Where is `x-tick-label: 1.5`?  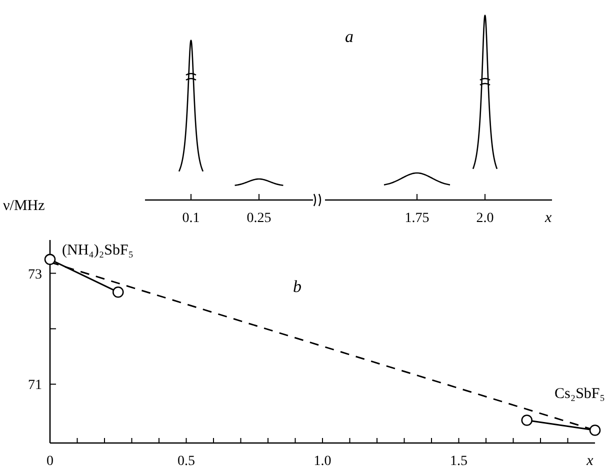
x-tick-label: 1.5 is located at coordinates (459, 461).